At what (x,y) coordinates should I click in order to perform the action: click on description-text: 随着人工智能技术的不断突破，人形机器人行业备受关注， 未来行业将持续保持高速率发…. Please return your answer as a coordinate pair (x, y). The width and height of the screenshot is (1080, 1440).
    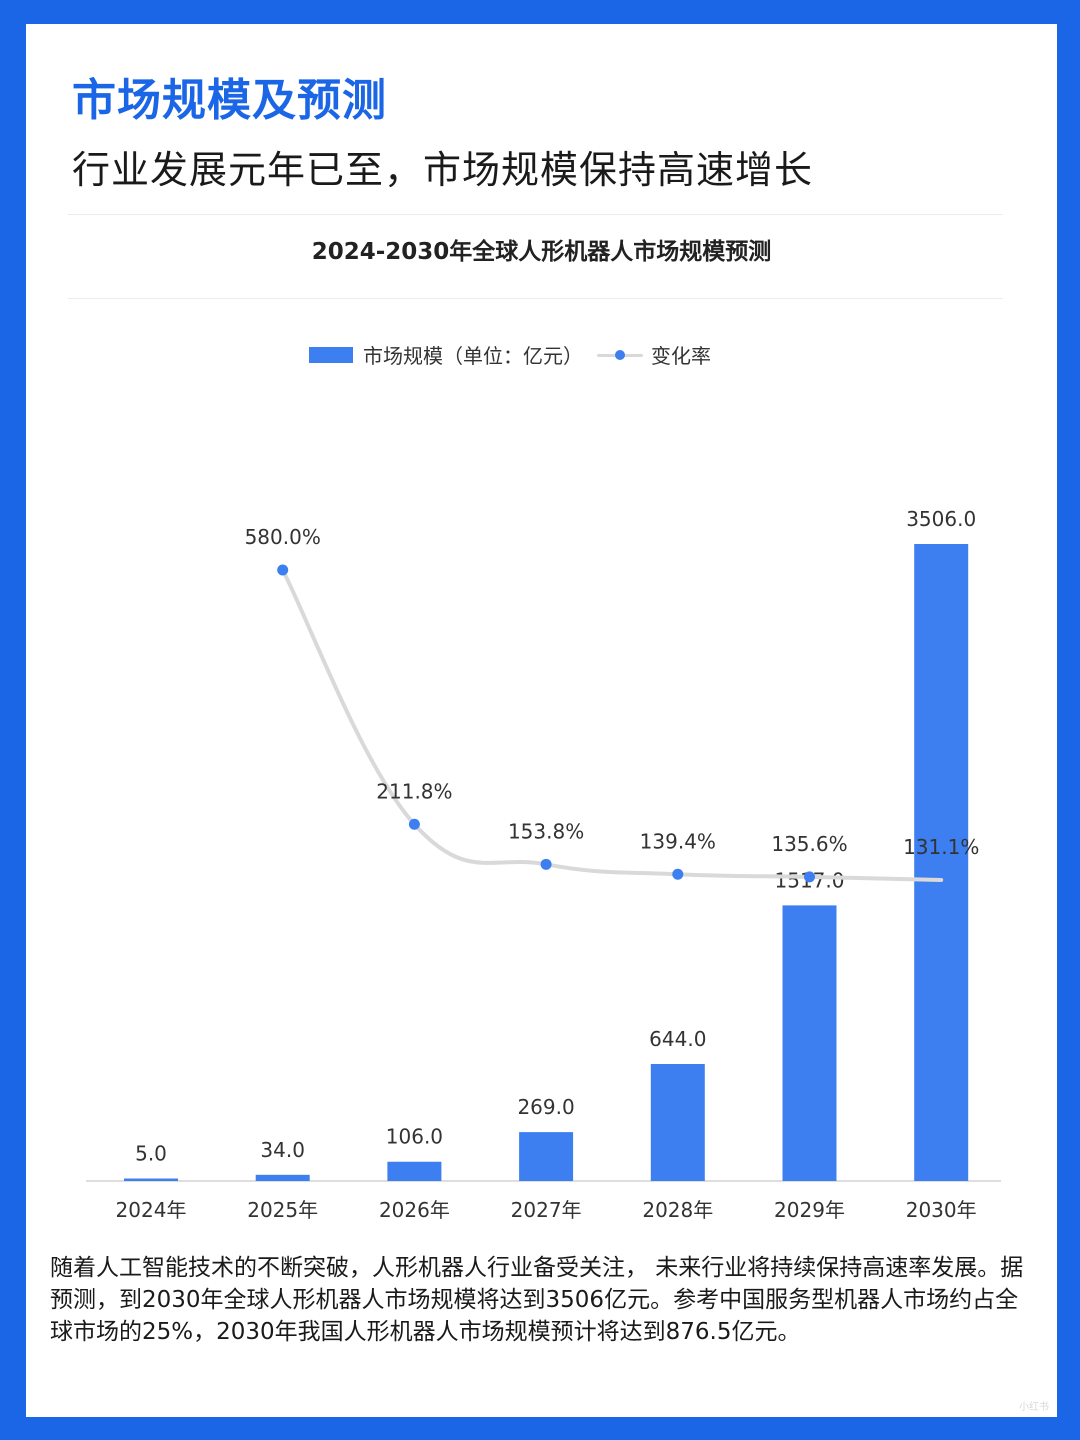
    Looking at the image, I should click on (537, 1300).